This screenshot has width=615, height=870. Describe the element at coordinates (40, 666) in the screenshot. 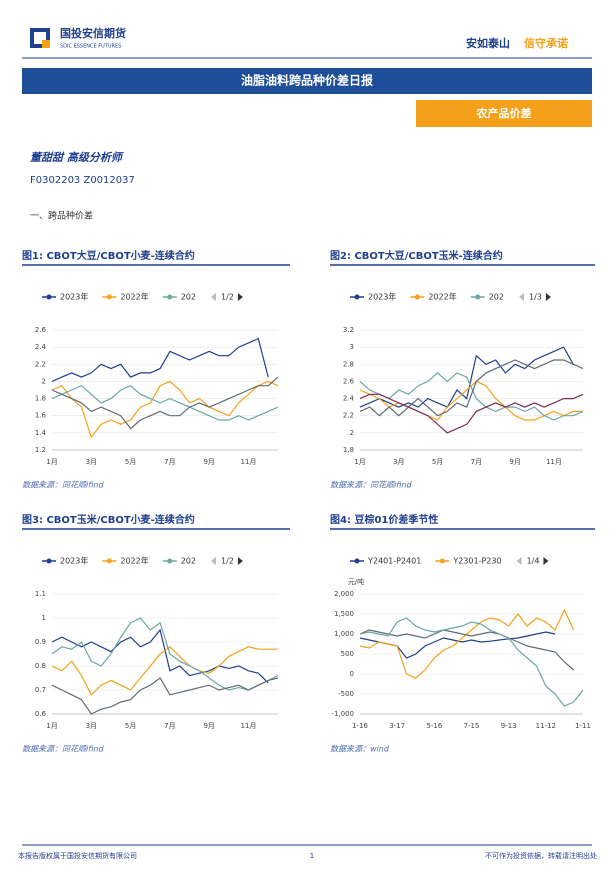

I see `y-tick-label: 0.8` at that location.